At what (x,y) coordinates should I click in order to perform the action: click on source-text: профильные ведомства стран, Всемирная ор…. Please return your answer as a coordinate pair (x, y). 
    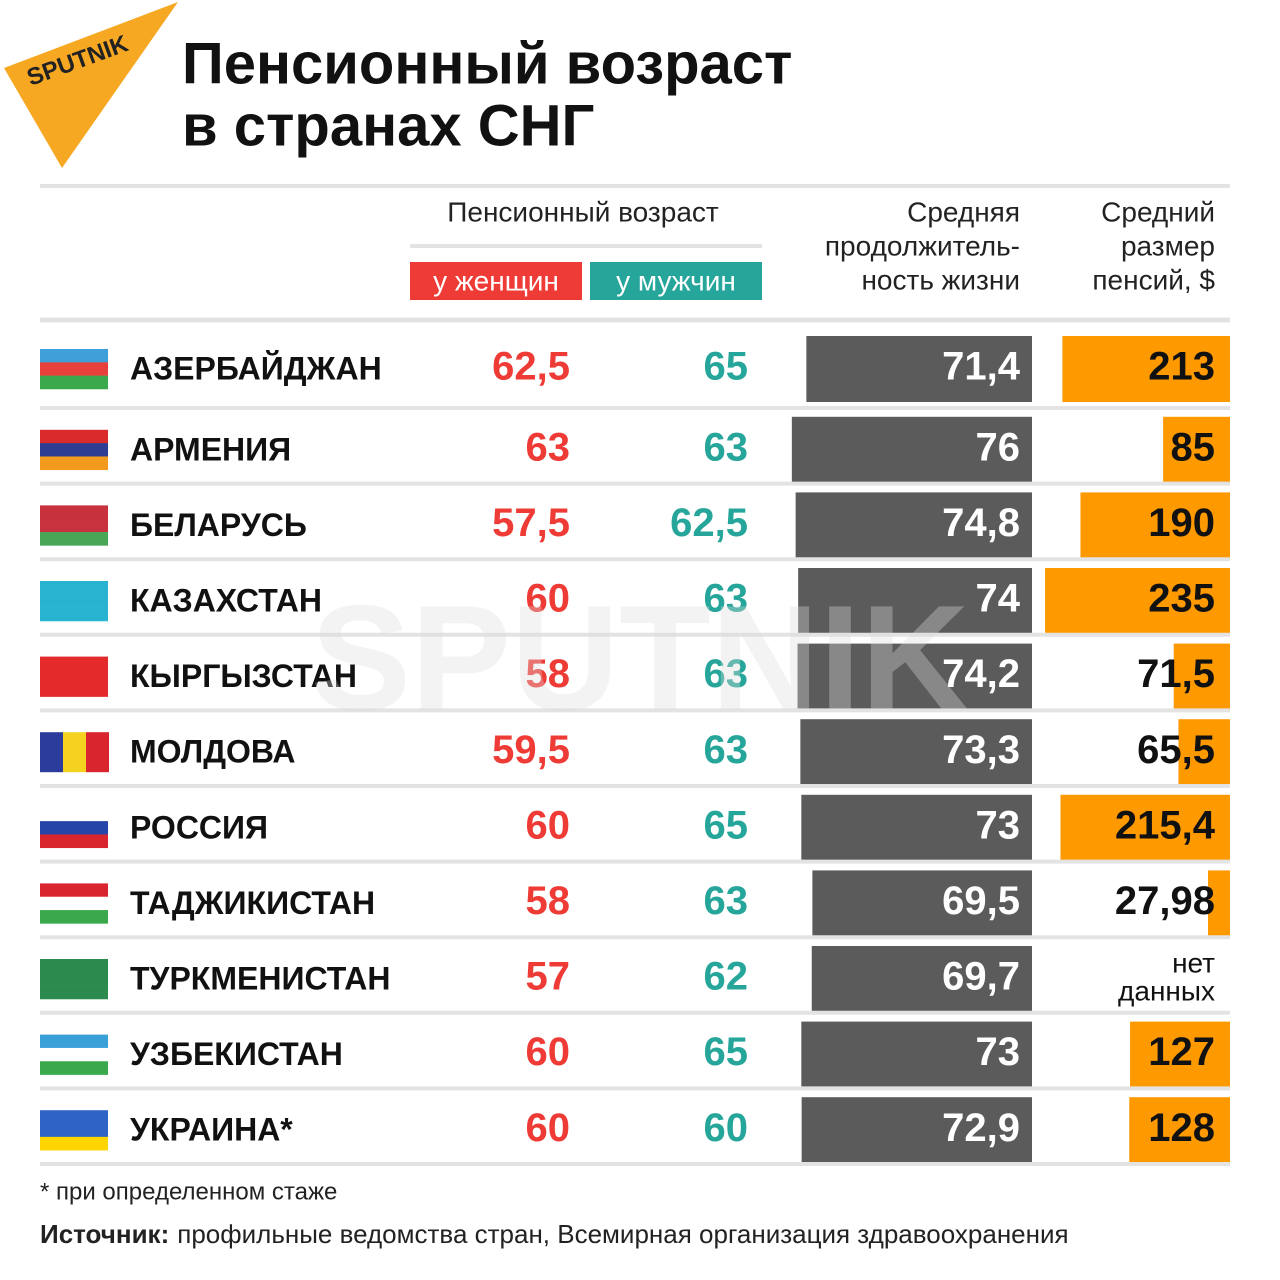
    Looking at the image, I should click on (622, 1234).